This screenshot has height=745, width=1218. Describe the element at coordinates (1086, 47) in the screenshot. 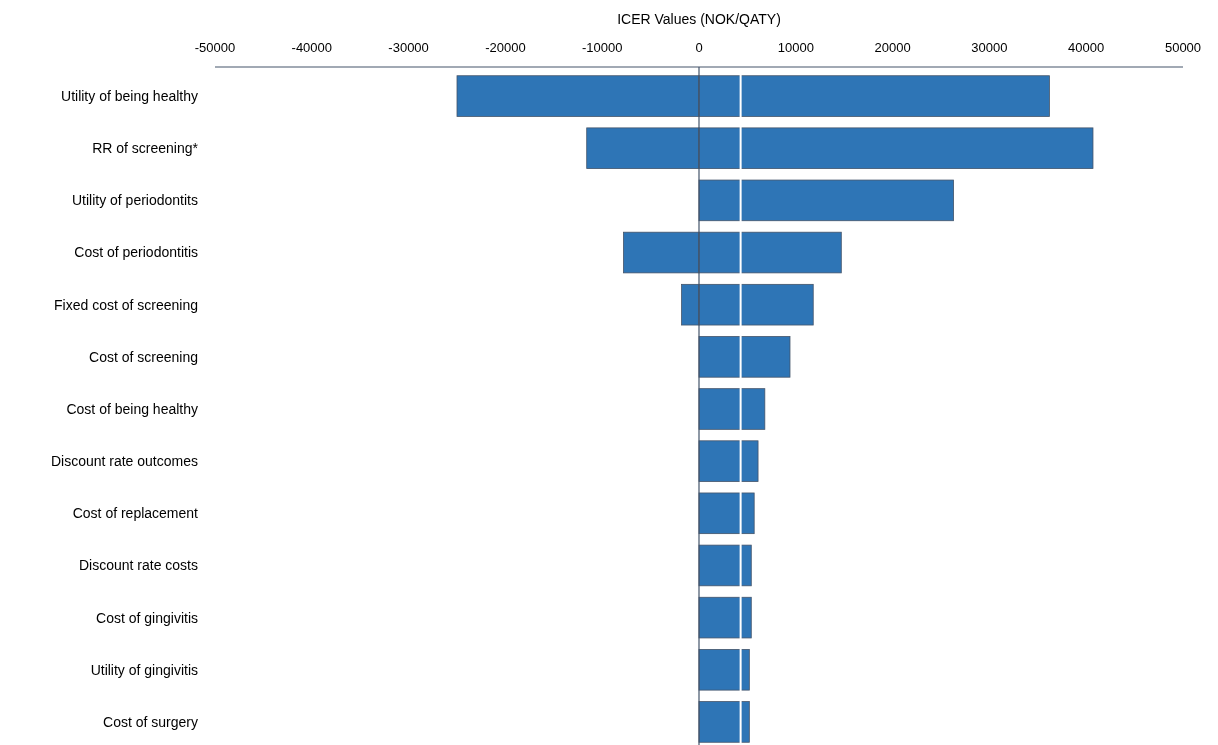

I see `x-tick-label: 40000` at that location.